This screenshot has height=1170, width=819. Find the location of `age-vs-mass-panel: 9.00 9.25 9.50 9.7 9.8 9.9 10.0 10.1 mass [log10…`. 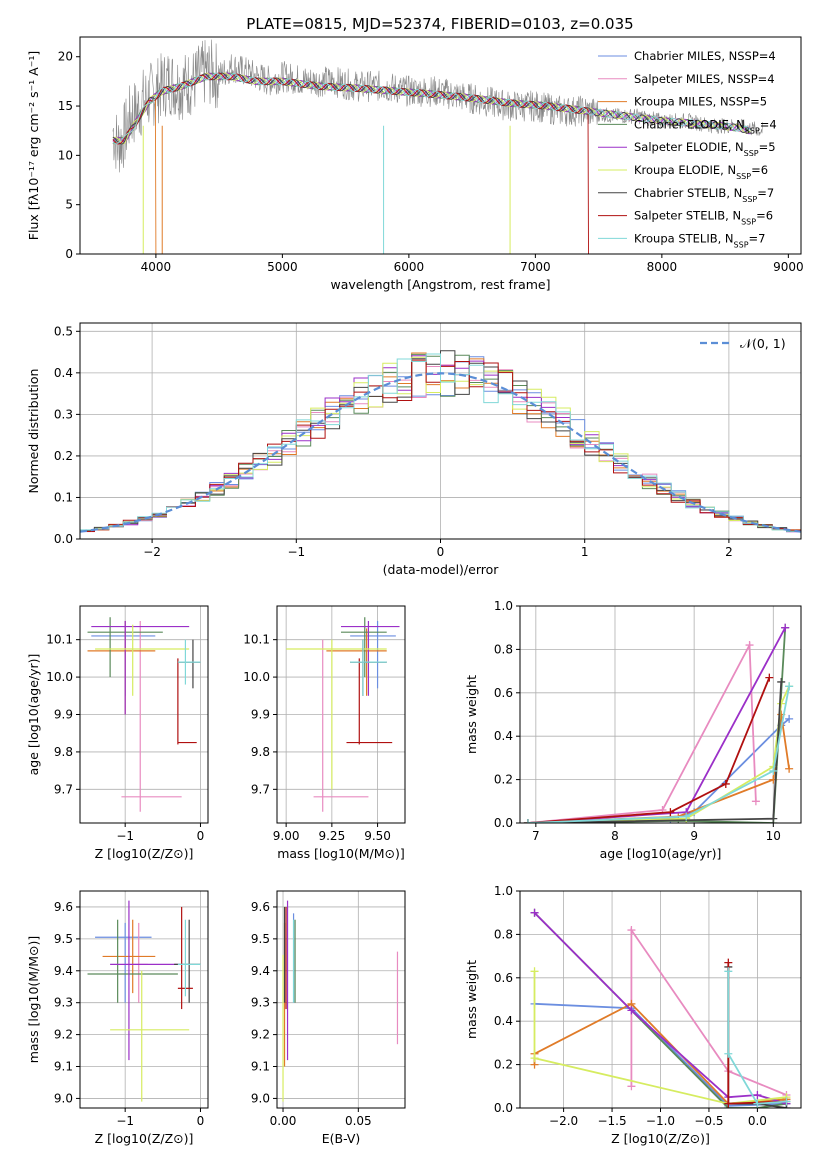

age-vs-mass-panel: 9.00 9.25 9.50 9.7 9.8 9.9 10.0 10.1 mass [log10… is located at coordinates (324, 733).